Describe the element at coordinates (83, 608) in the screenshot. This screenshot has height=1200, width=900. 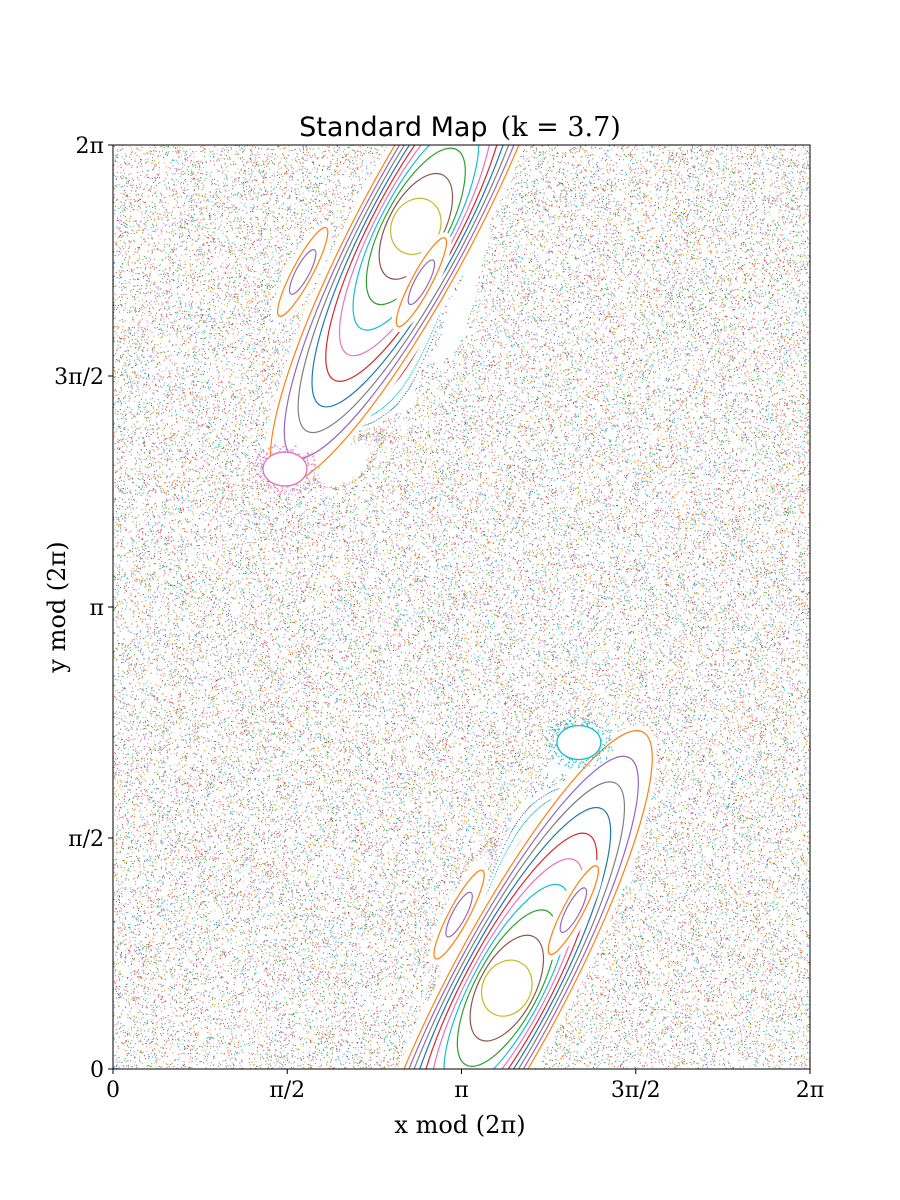
I see `y-axis-ticks: 0 π/2 π 3π/2 2π` at that location.